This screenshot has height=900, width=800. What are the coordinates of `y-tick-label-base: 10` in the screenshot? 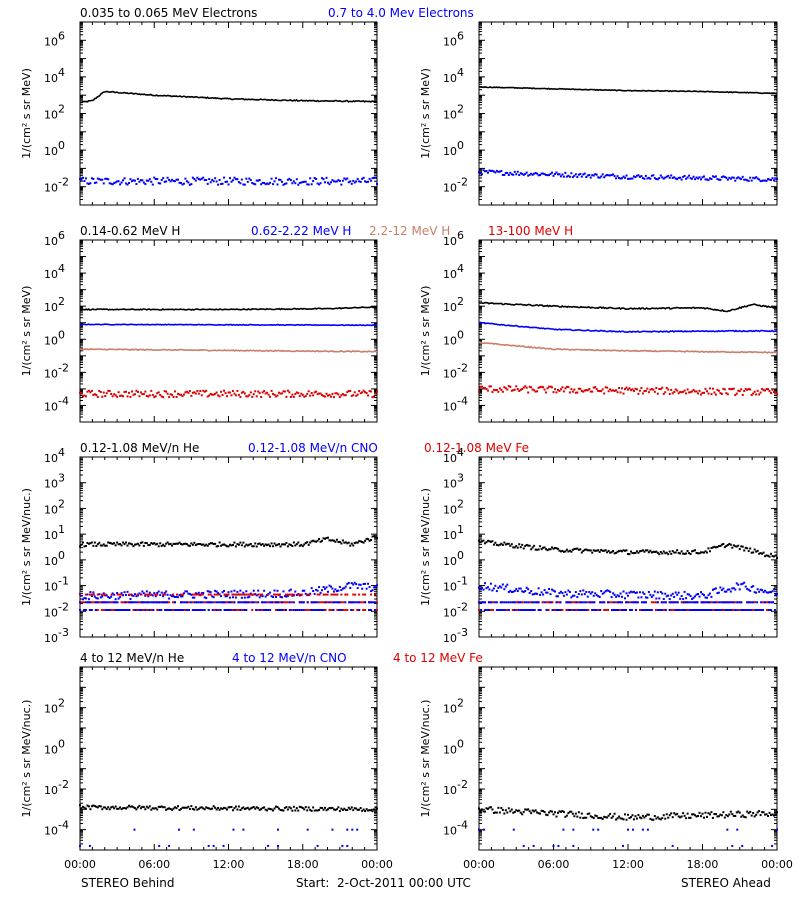 It's located at (450, 790).